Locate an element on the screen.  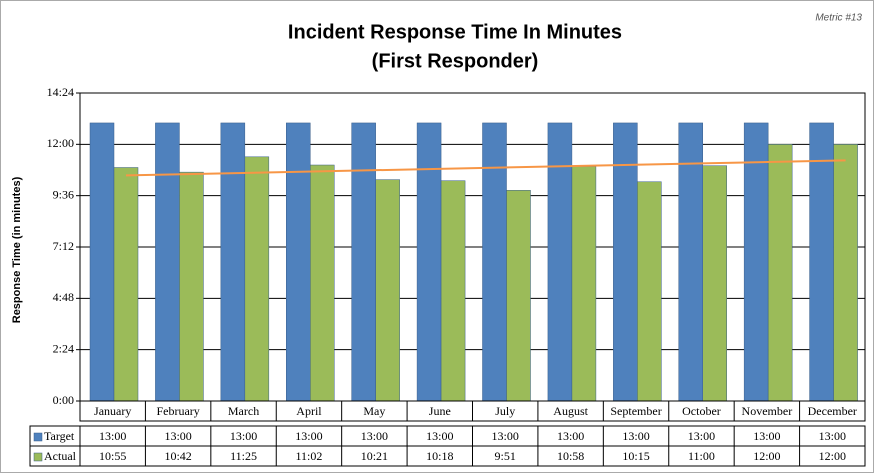
data-label: 10:21 is located at coordinates (374, 456).